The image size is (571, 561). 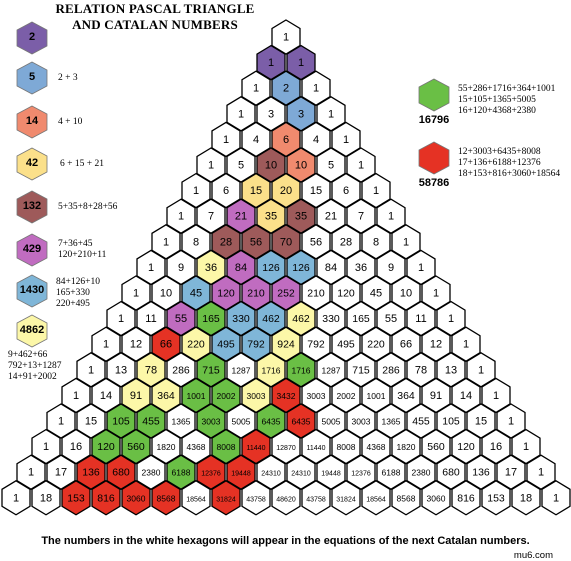 I want to click on pascal-hexagon: 8008, so click(x=346, y=446).